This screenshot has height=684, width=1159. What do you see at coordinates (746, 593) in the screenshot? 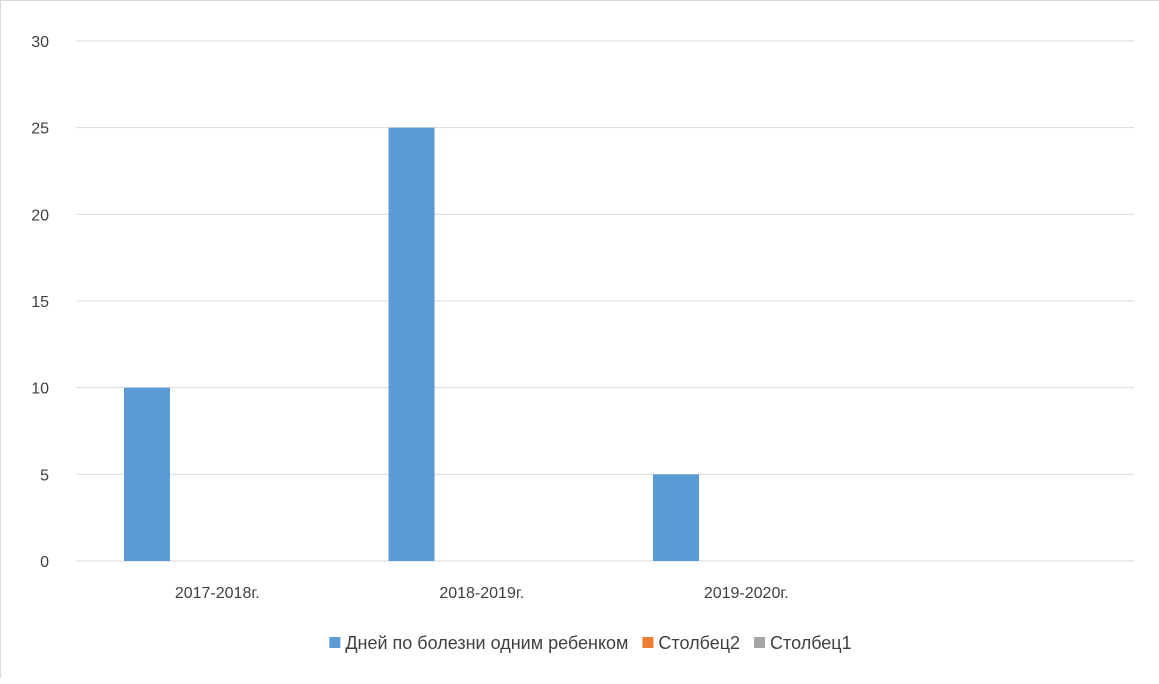
I see `x-tick-label: 2019-2020г.` at bounding box center [746, 593].